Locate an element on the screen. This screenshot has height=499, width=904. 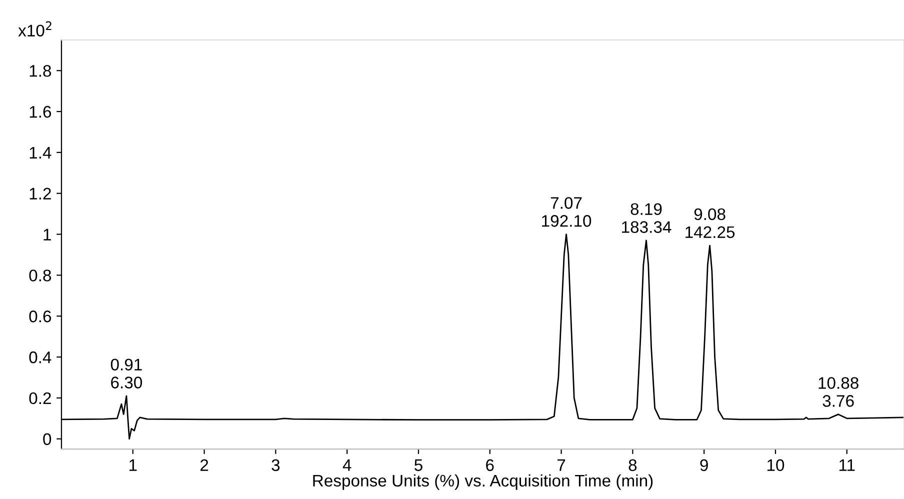
y-tick-label: 0.4 is located at coordinates (40, 357).